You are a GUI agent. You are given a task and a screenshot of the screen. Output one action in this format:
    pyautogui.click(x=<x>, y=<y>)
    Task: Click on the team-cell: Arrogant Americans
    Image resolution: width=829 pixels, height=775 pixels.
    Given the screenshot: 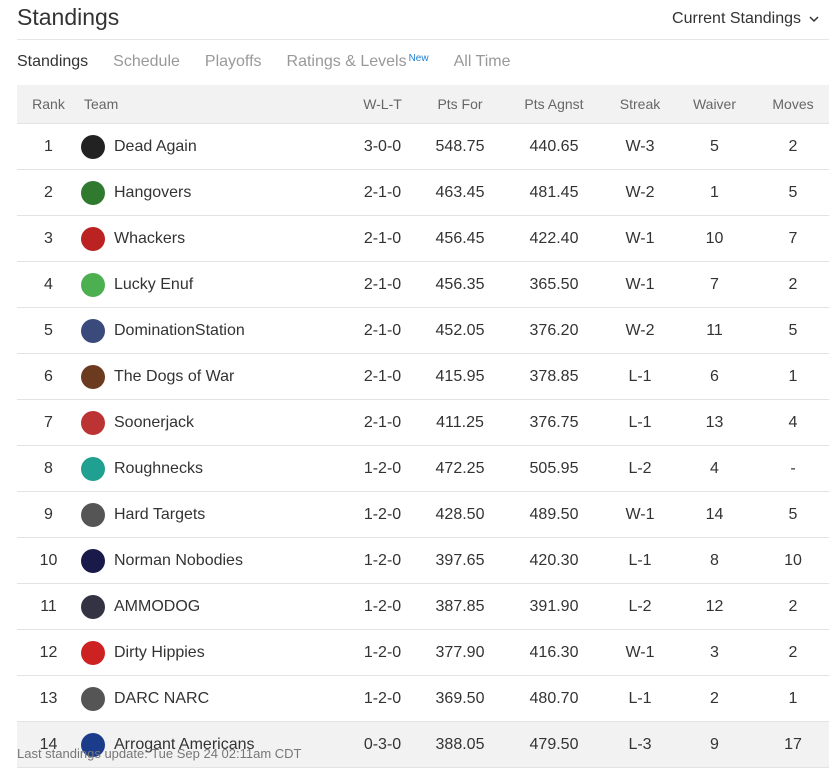 What is the action you would take?
    pyautogui.click(x=212, y=744)
    